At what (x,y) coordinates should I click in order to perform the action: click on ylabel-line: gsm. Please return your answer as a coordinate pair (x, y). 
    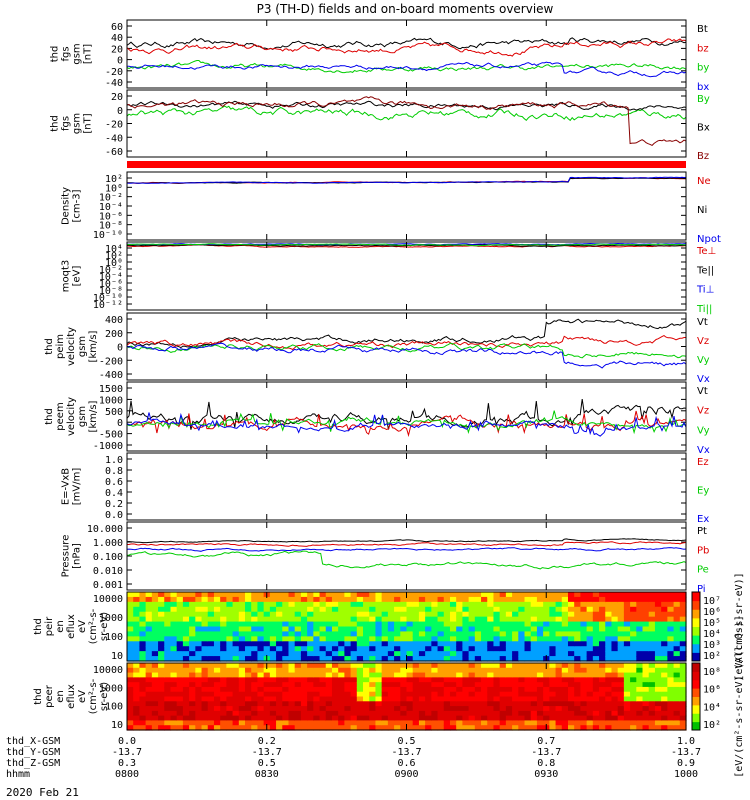
    Looking at the image, I should click on (77, 123).